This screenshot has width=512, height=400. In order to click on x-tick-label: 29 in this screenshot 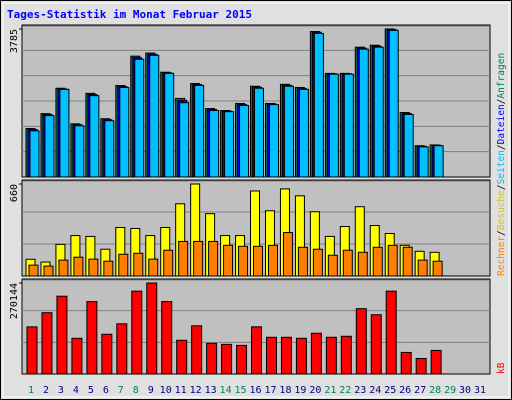, I will do `click(450, 390)`.